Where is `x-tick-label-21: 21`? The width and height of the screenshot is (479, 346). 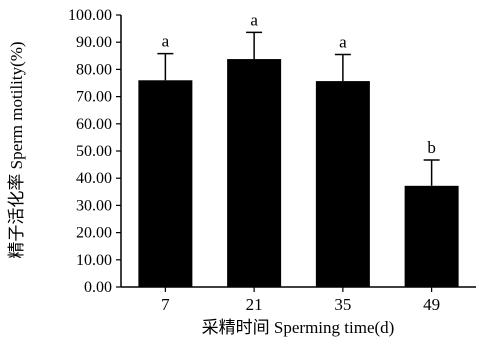
x-tick-label-21: 21 is located at coordinates (254, 304).